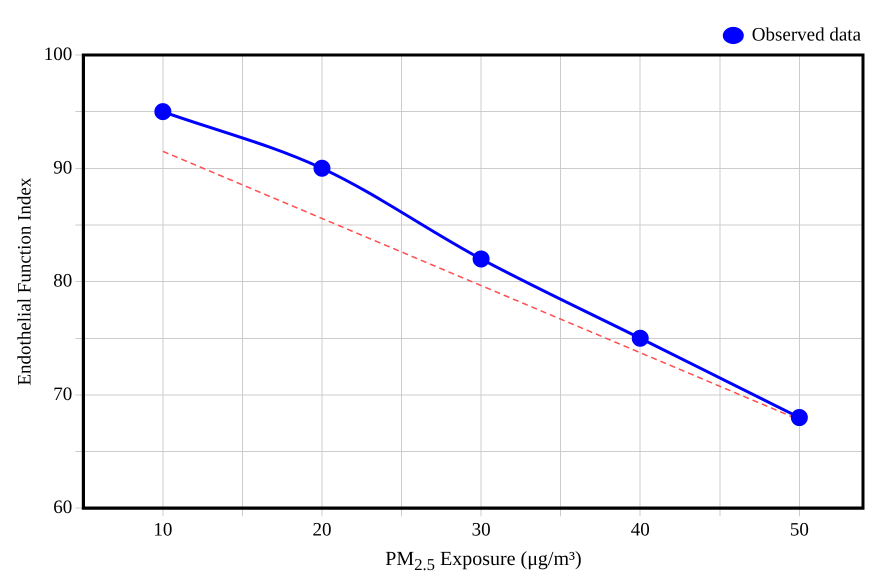 Image resolution: width=873 pixels, height=581 pixels. I want to click on y-axis-title: Endothelial Function Index, so click(25, 281).